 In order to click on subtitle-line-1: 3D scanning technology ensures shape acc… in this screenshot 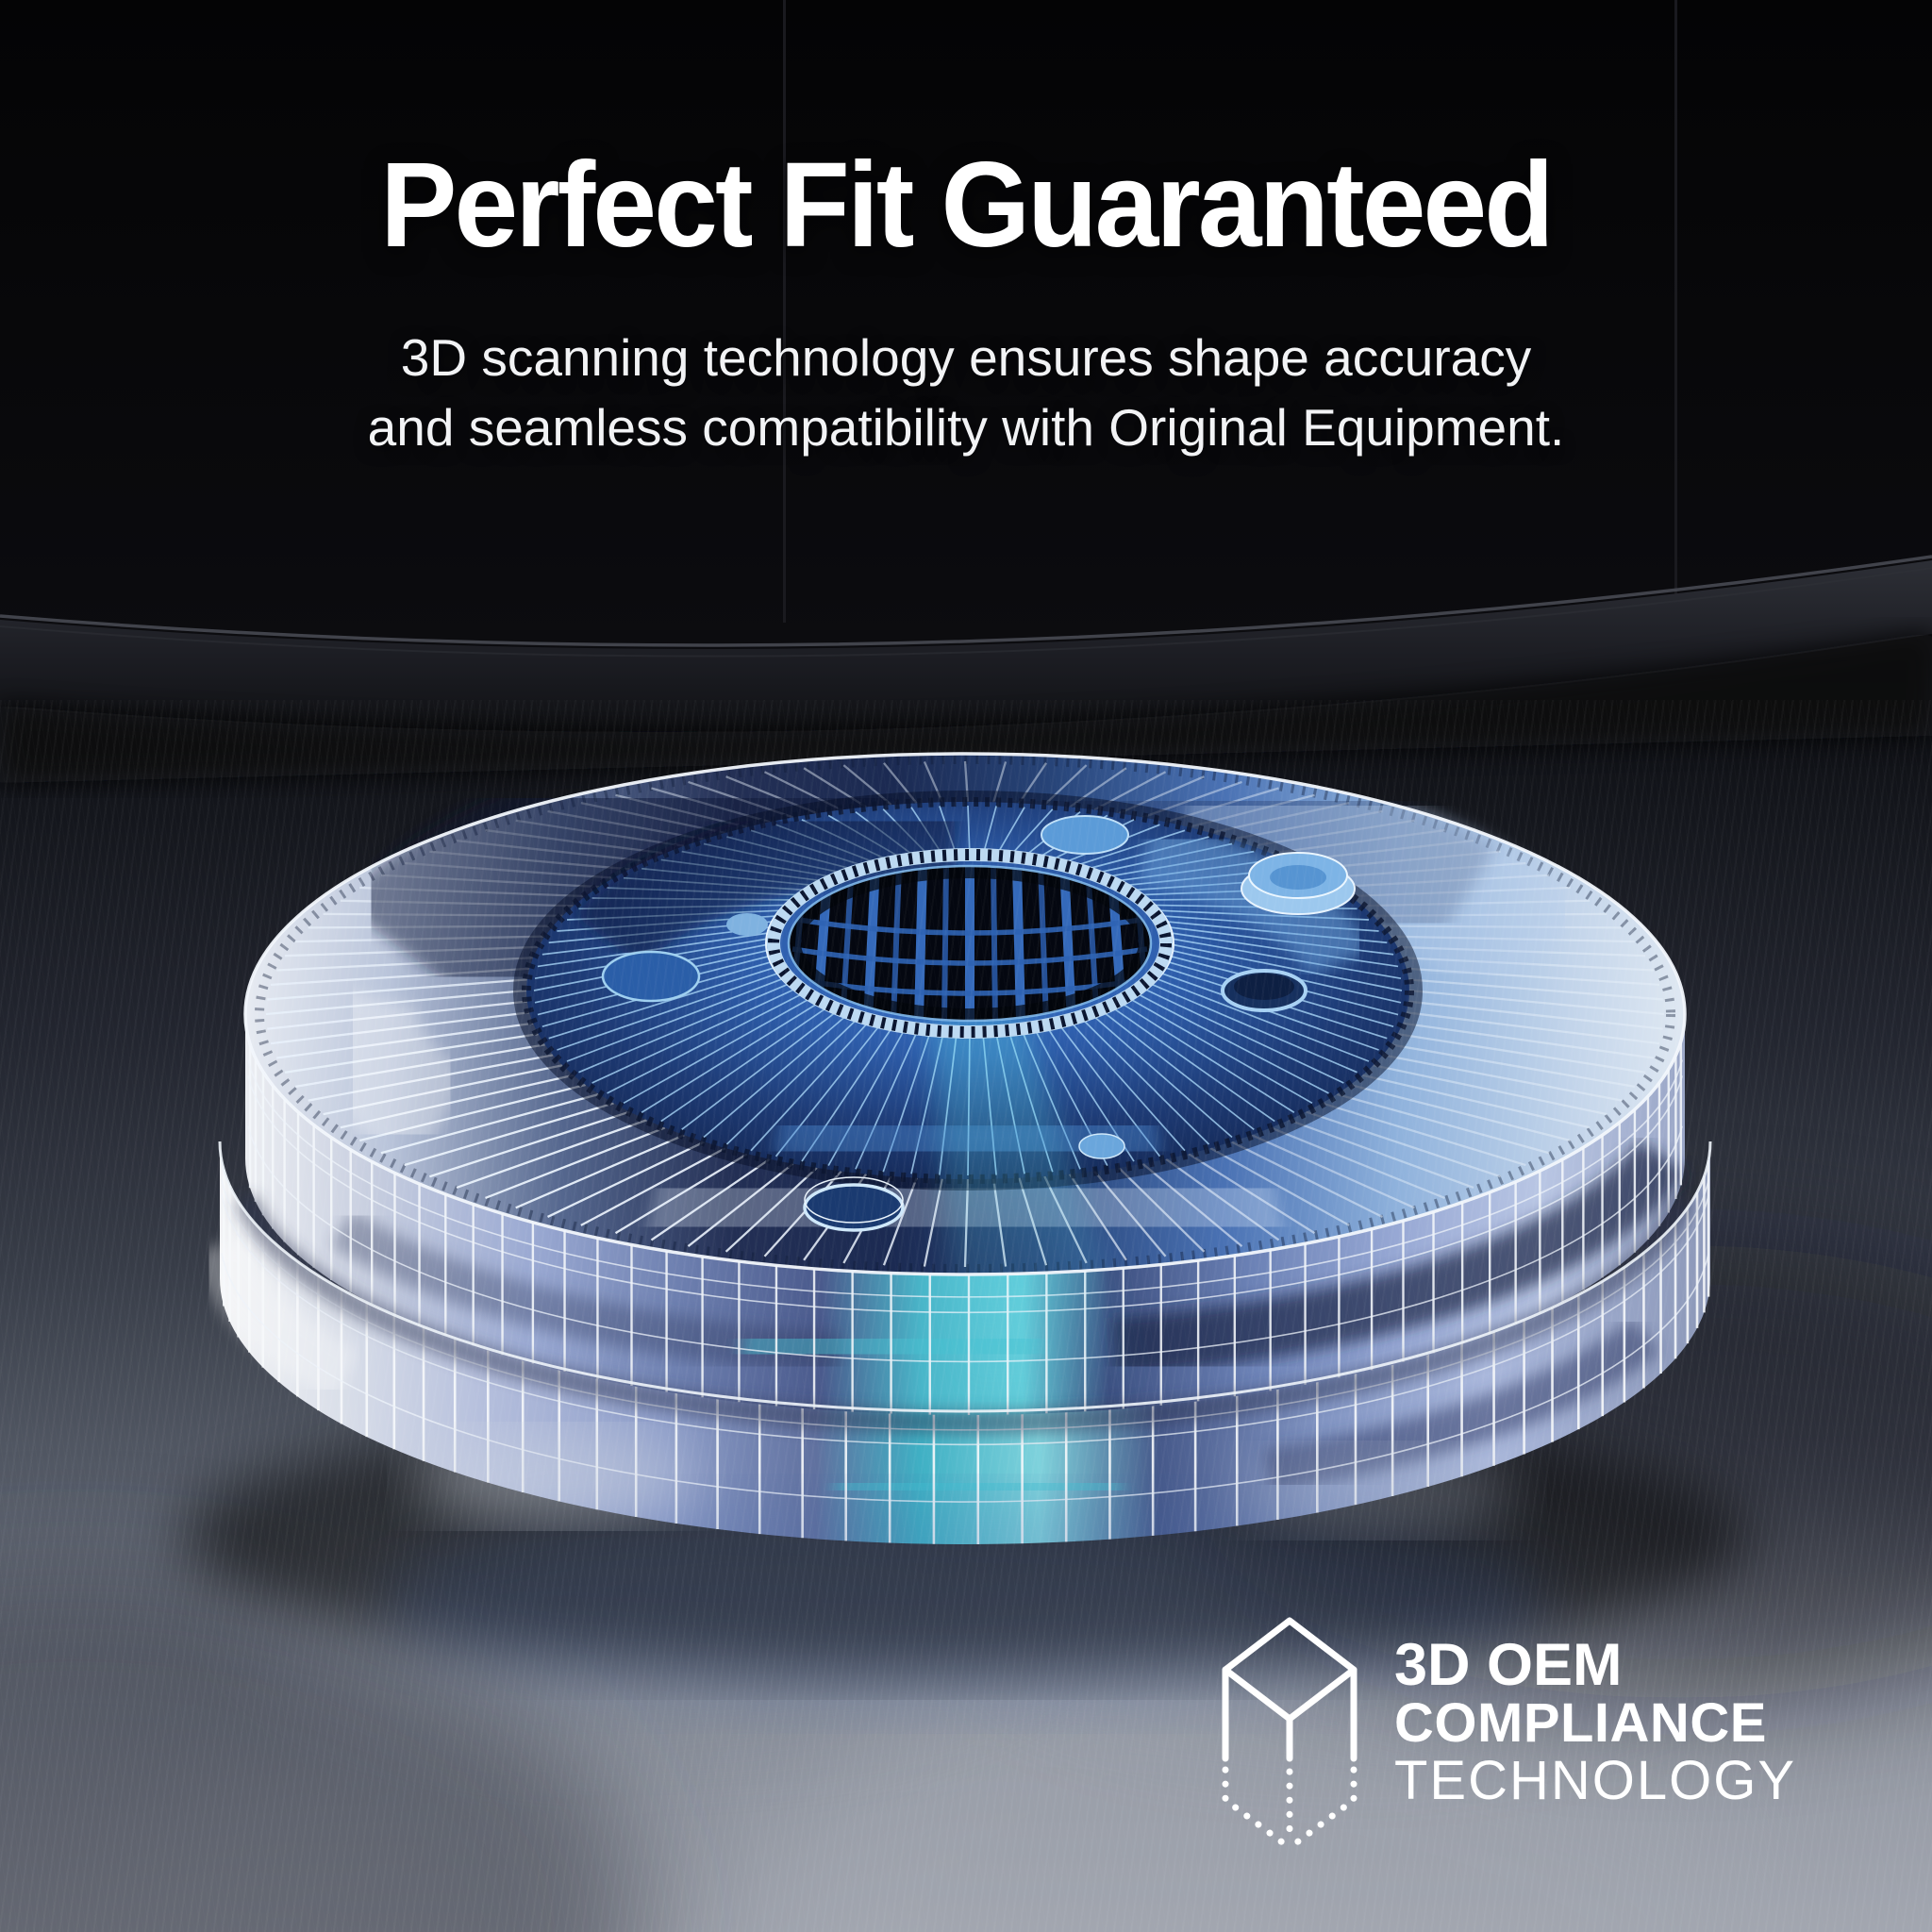, I will do `click(966, 358)`.